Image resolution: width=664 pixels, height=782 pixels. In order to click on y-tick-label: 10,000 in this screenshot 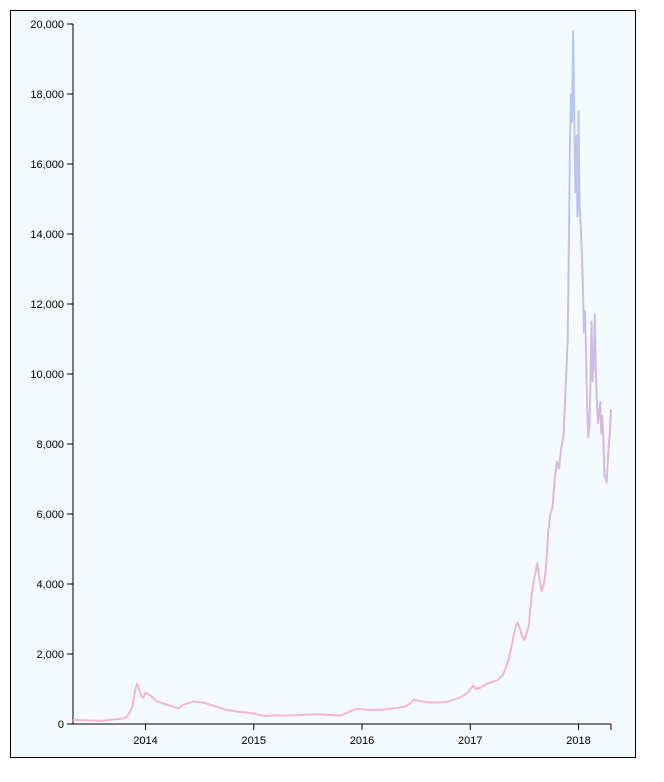, I will do `click(47, 375)`.